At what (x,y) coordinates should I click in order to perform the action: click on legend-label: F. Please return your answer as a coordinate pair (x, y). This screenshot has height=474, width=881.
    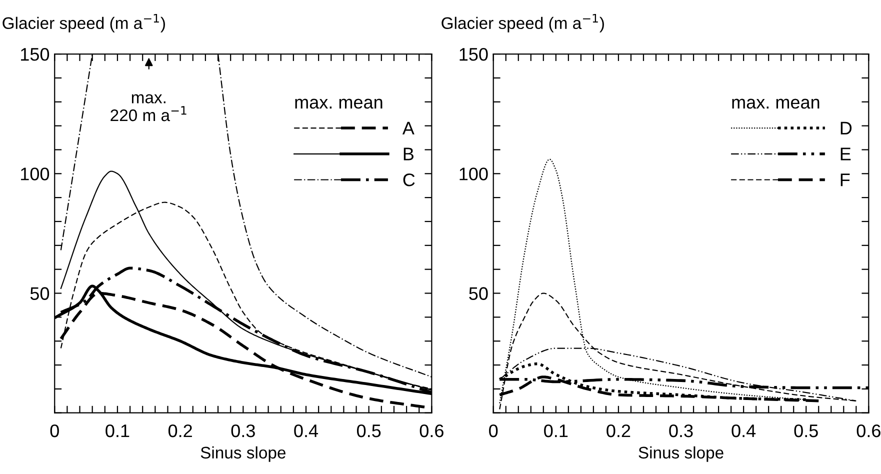
    Looking at the image, I should click on (845, 180).